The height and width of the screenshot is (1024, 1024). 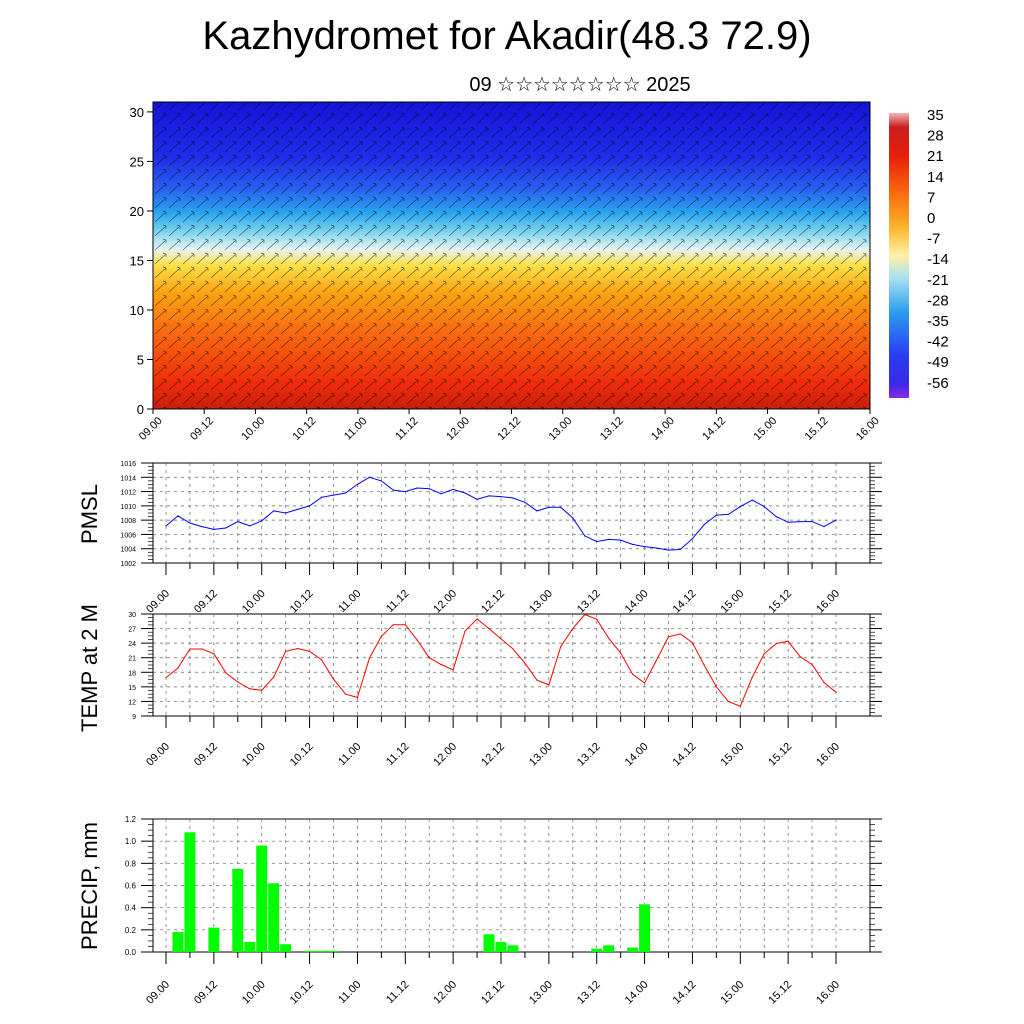 What do you see at coordinates (202, 429) in the screenshot?
I see `heat-x-tick-label: 09.12` at bounding box center [202, 429].